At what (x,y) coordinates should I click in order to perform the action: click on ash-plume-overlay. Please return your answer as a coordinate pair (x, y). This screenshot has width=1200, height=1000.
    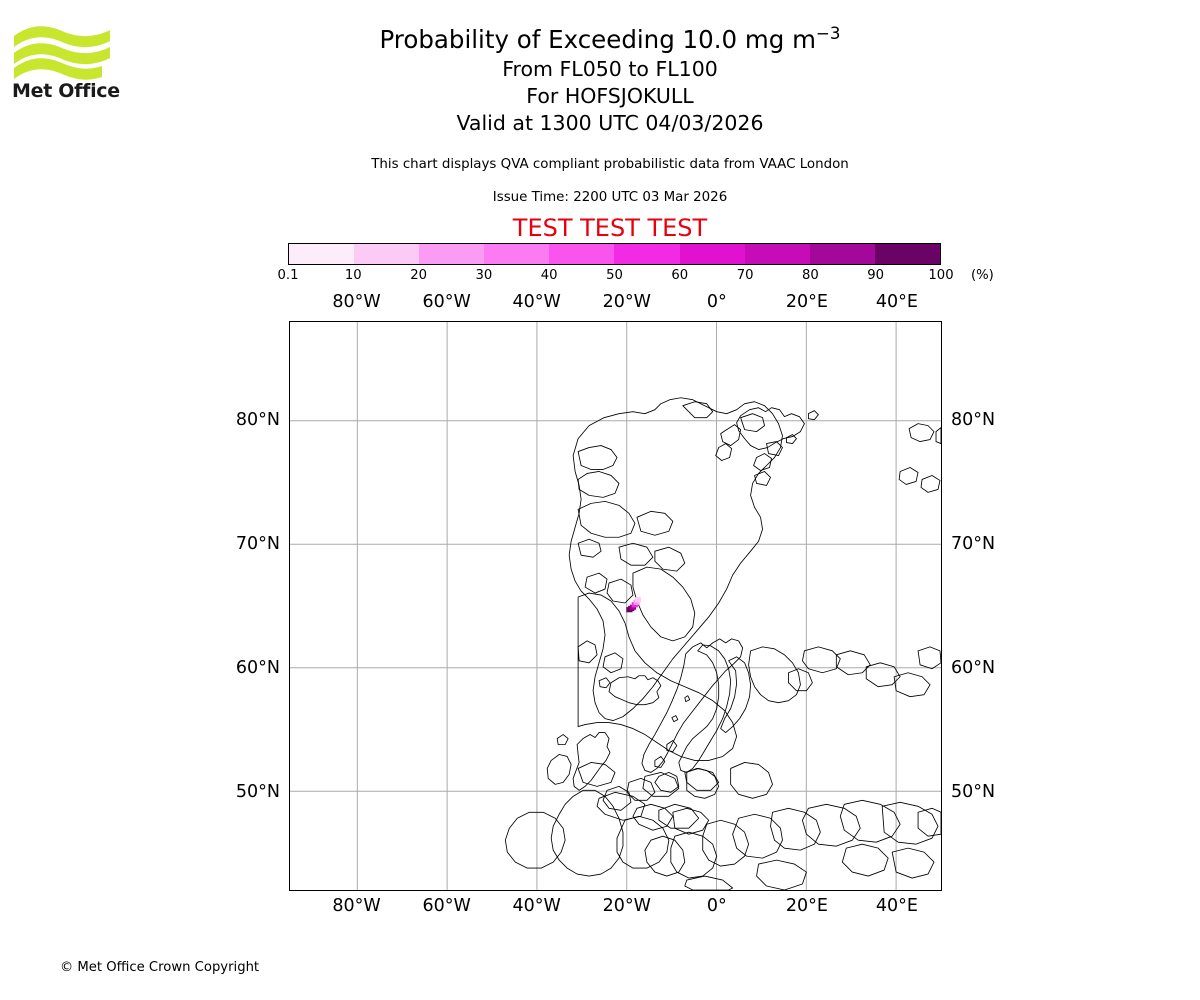
    Looking at the image, I should click on (634, 605).